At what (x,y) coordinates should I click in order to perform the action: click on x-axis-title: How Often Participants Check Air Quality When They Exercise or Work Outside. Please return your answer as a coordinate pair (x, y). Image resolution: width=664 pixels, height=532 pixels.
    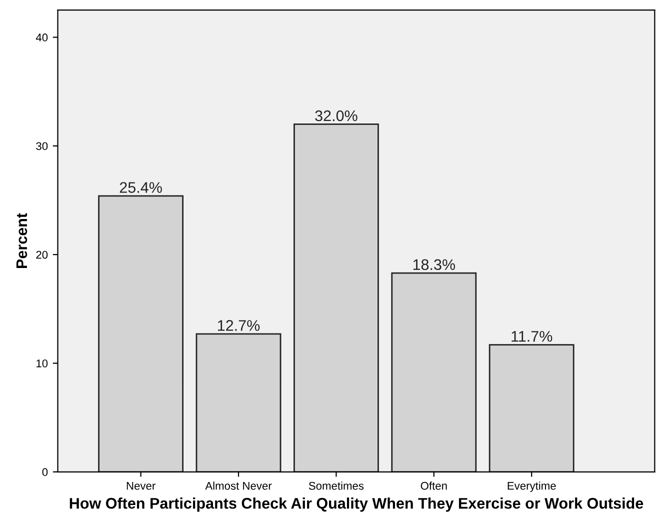
    Looking at the image, I should click on (357, 505).